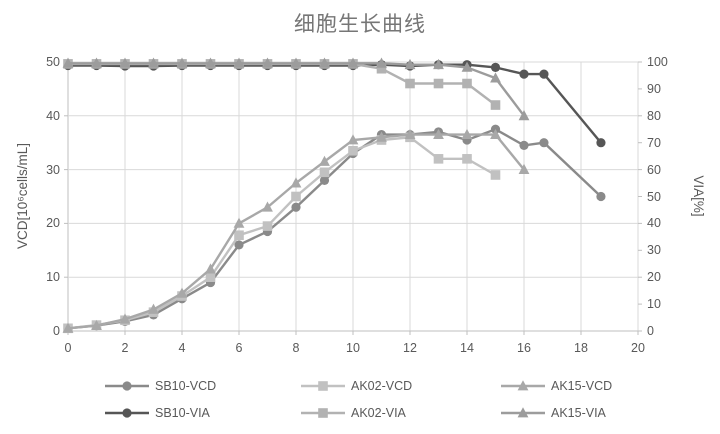  What do you see at coordinates (53, 277) in the screenshot?
I see `y-left-tick-label: 10` at bounding box center [53, 277].